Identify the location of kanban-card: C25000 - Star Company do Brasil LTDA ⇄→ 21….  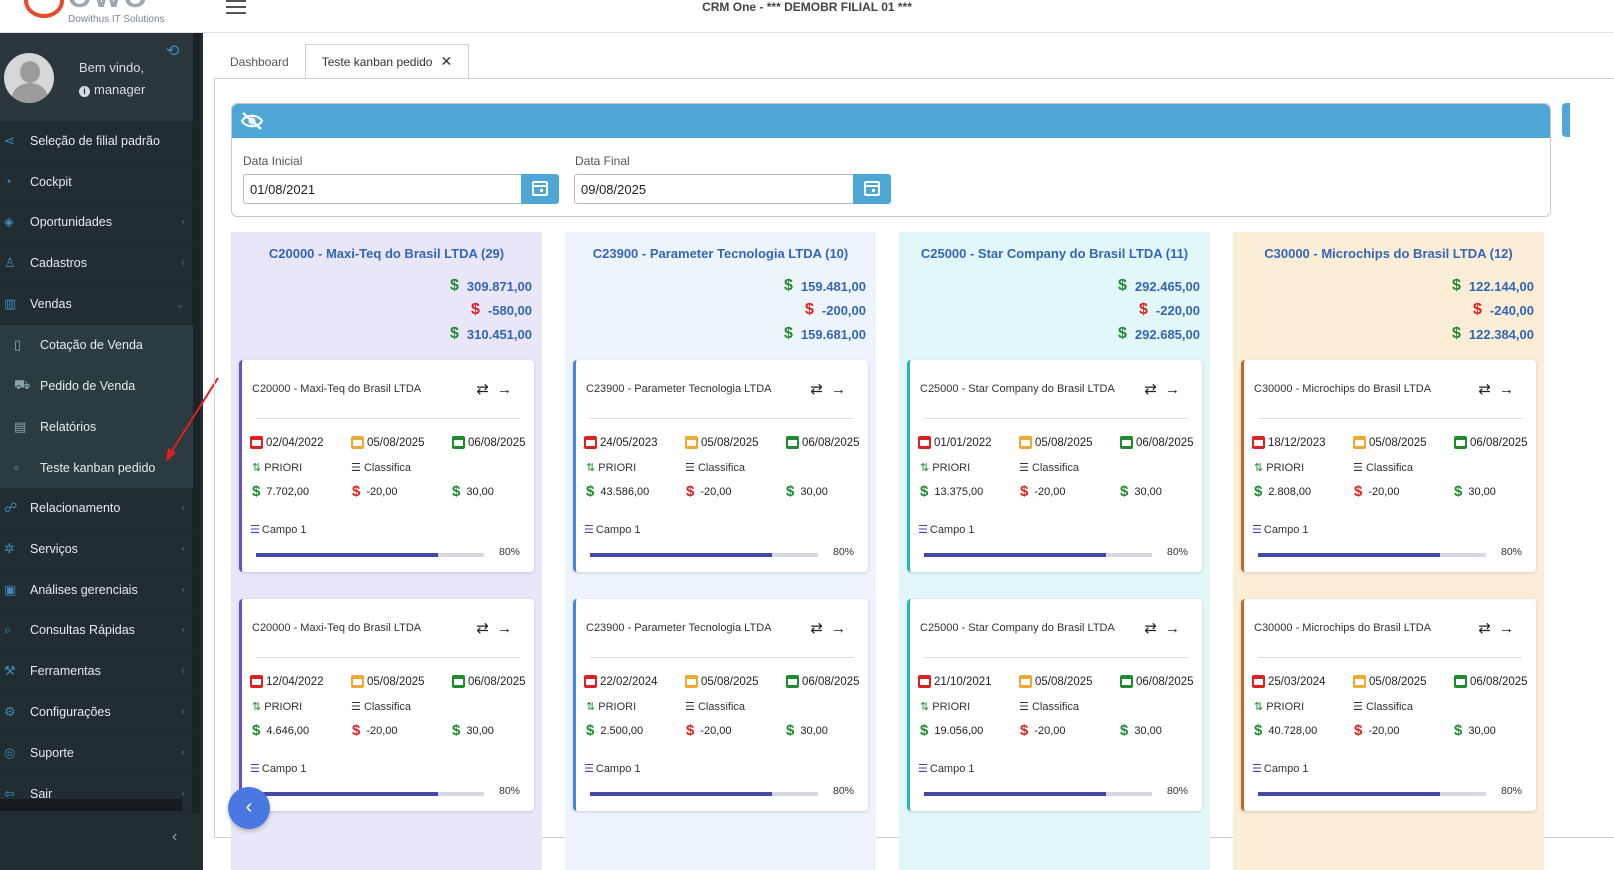
(1054, 705).